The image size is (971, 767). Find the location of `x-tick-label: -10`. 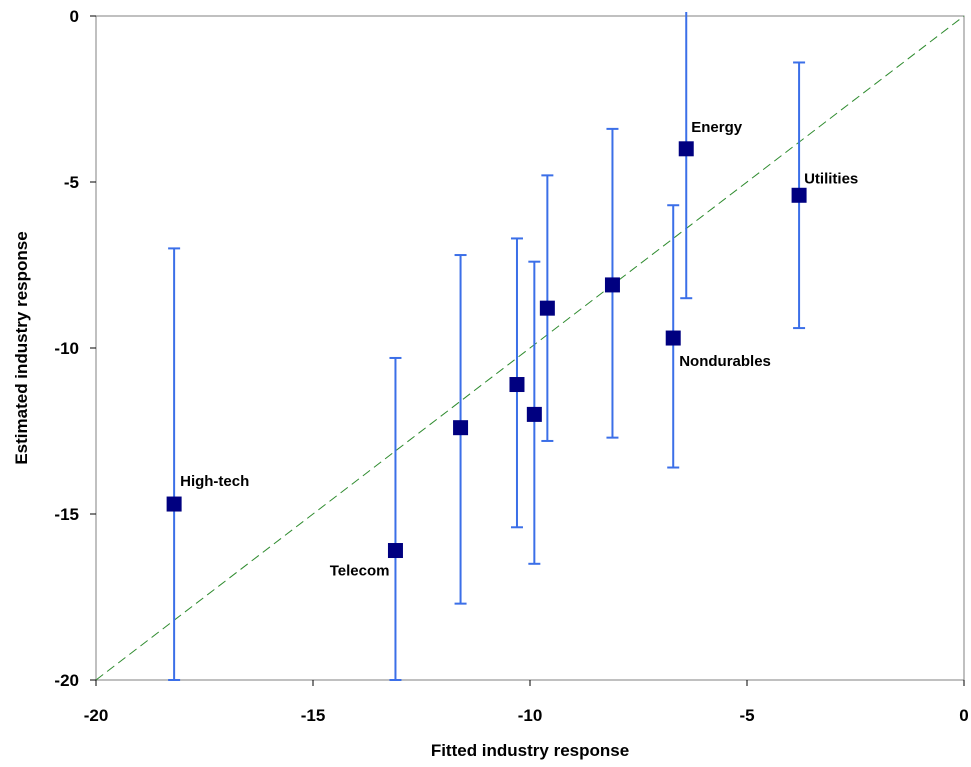

x-tick-label: -10 is located at coordinates (530, 715).